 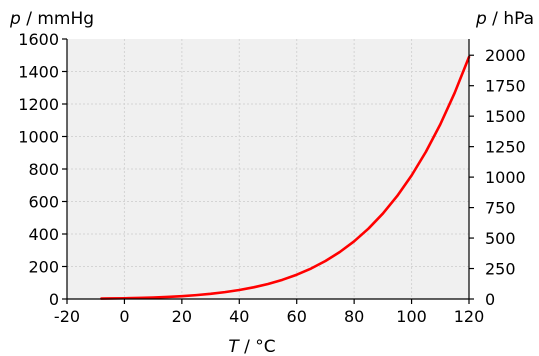 What do you see at coordinates (67, 316) in the screenshot?
I see `bottom-tick-label: -20` at bounding box center [67, 316].